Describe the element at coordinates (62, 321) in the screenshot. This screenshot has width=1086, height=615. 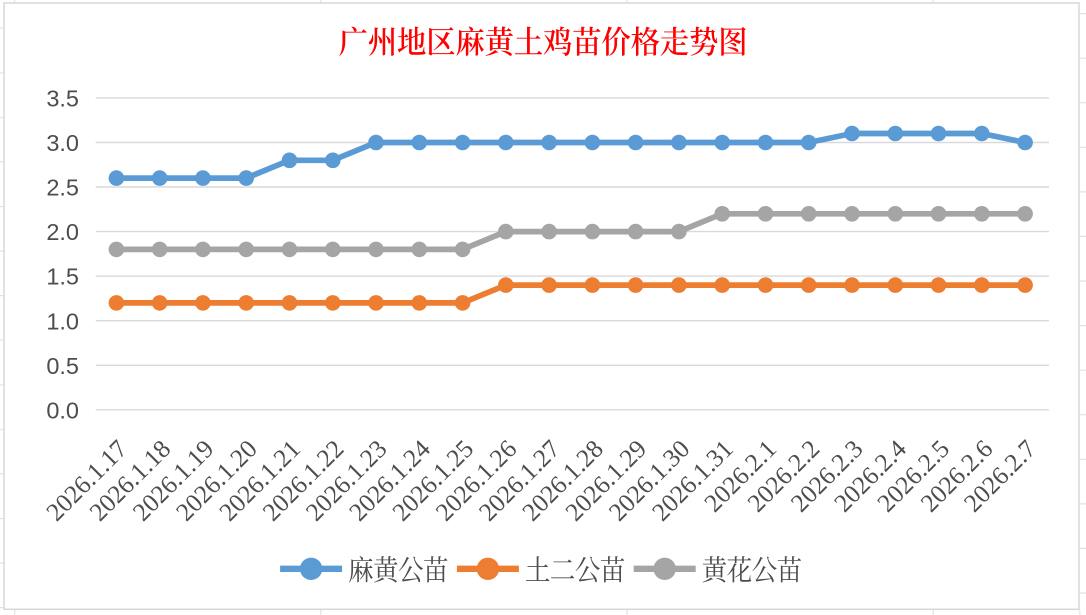
I see `svg-text: 1.0` at that location.